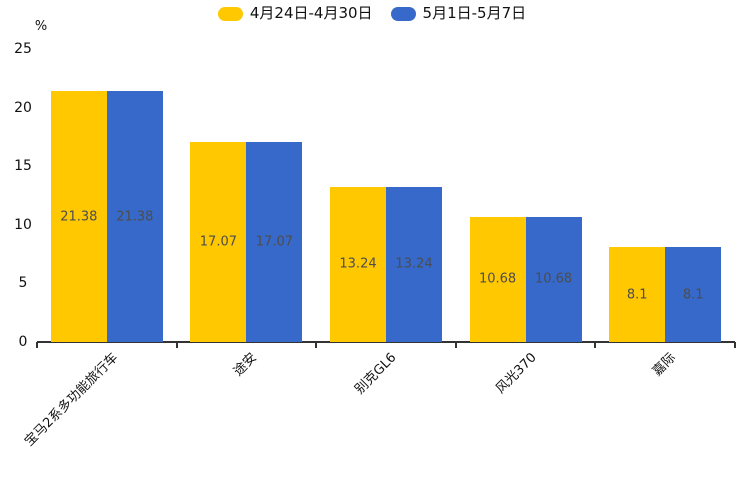 The image size is (744, 496). I want to click on x-axis-category-label: 别克GL6, so click(376, 374).